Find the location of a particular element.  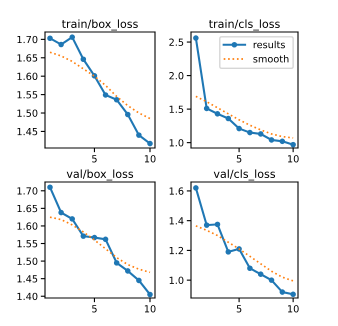

chart-title: val/cls_loss is located at coordinates (245, 174).